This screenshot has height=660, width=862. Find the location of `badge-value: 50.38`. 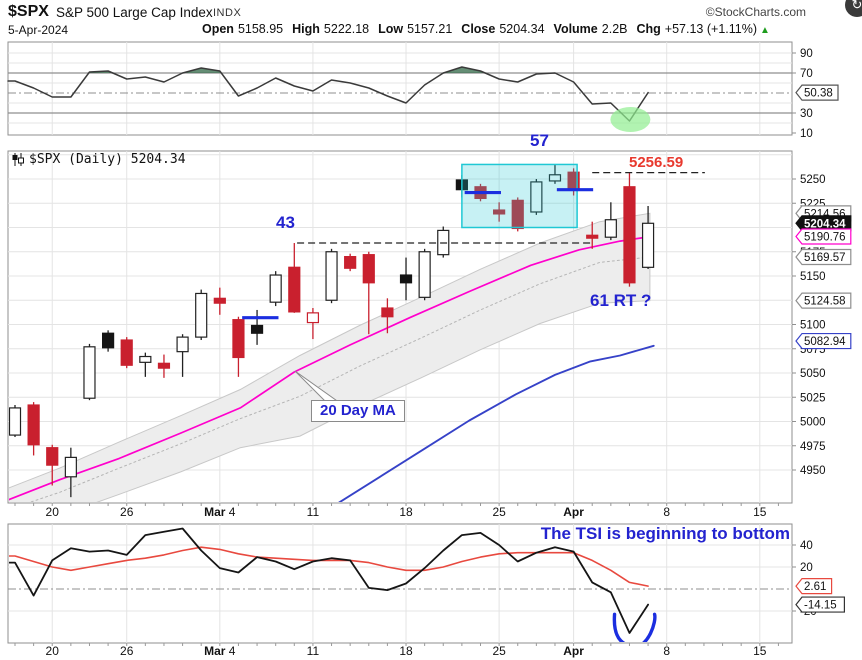

badge-value: 50.38 is located at coordinates (818, 94).